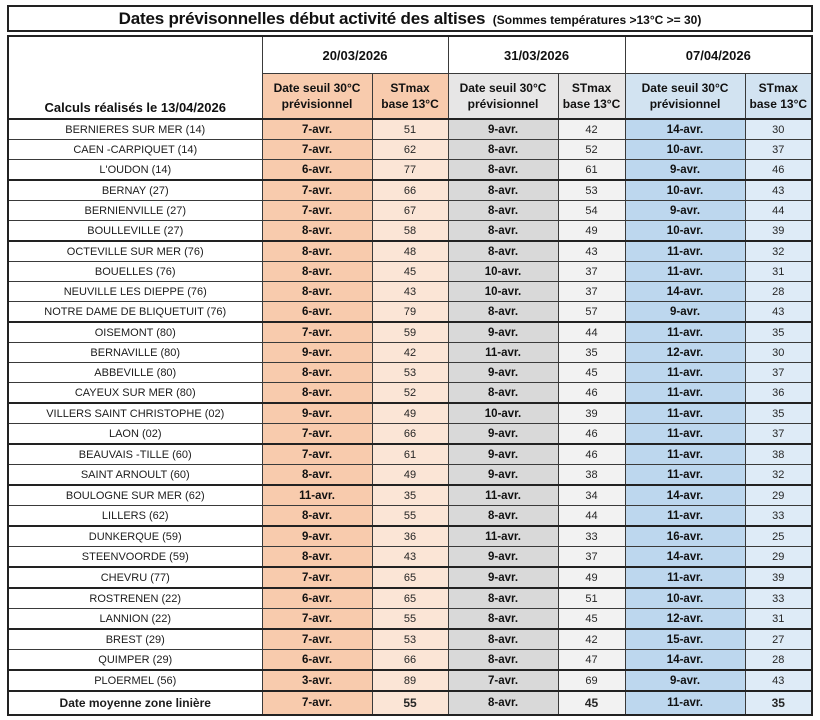 This screenshot has height=720, width=820. Describe the element at coordinates (778, 96) in the screenshot. I see `subheader-stmax-3: STmax base 13°C` at that location.